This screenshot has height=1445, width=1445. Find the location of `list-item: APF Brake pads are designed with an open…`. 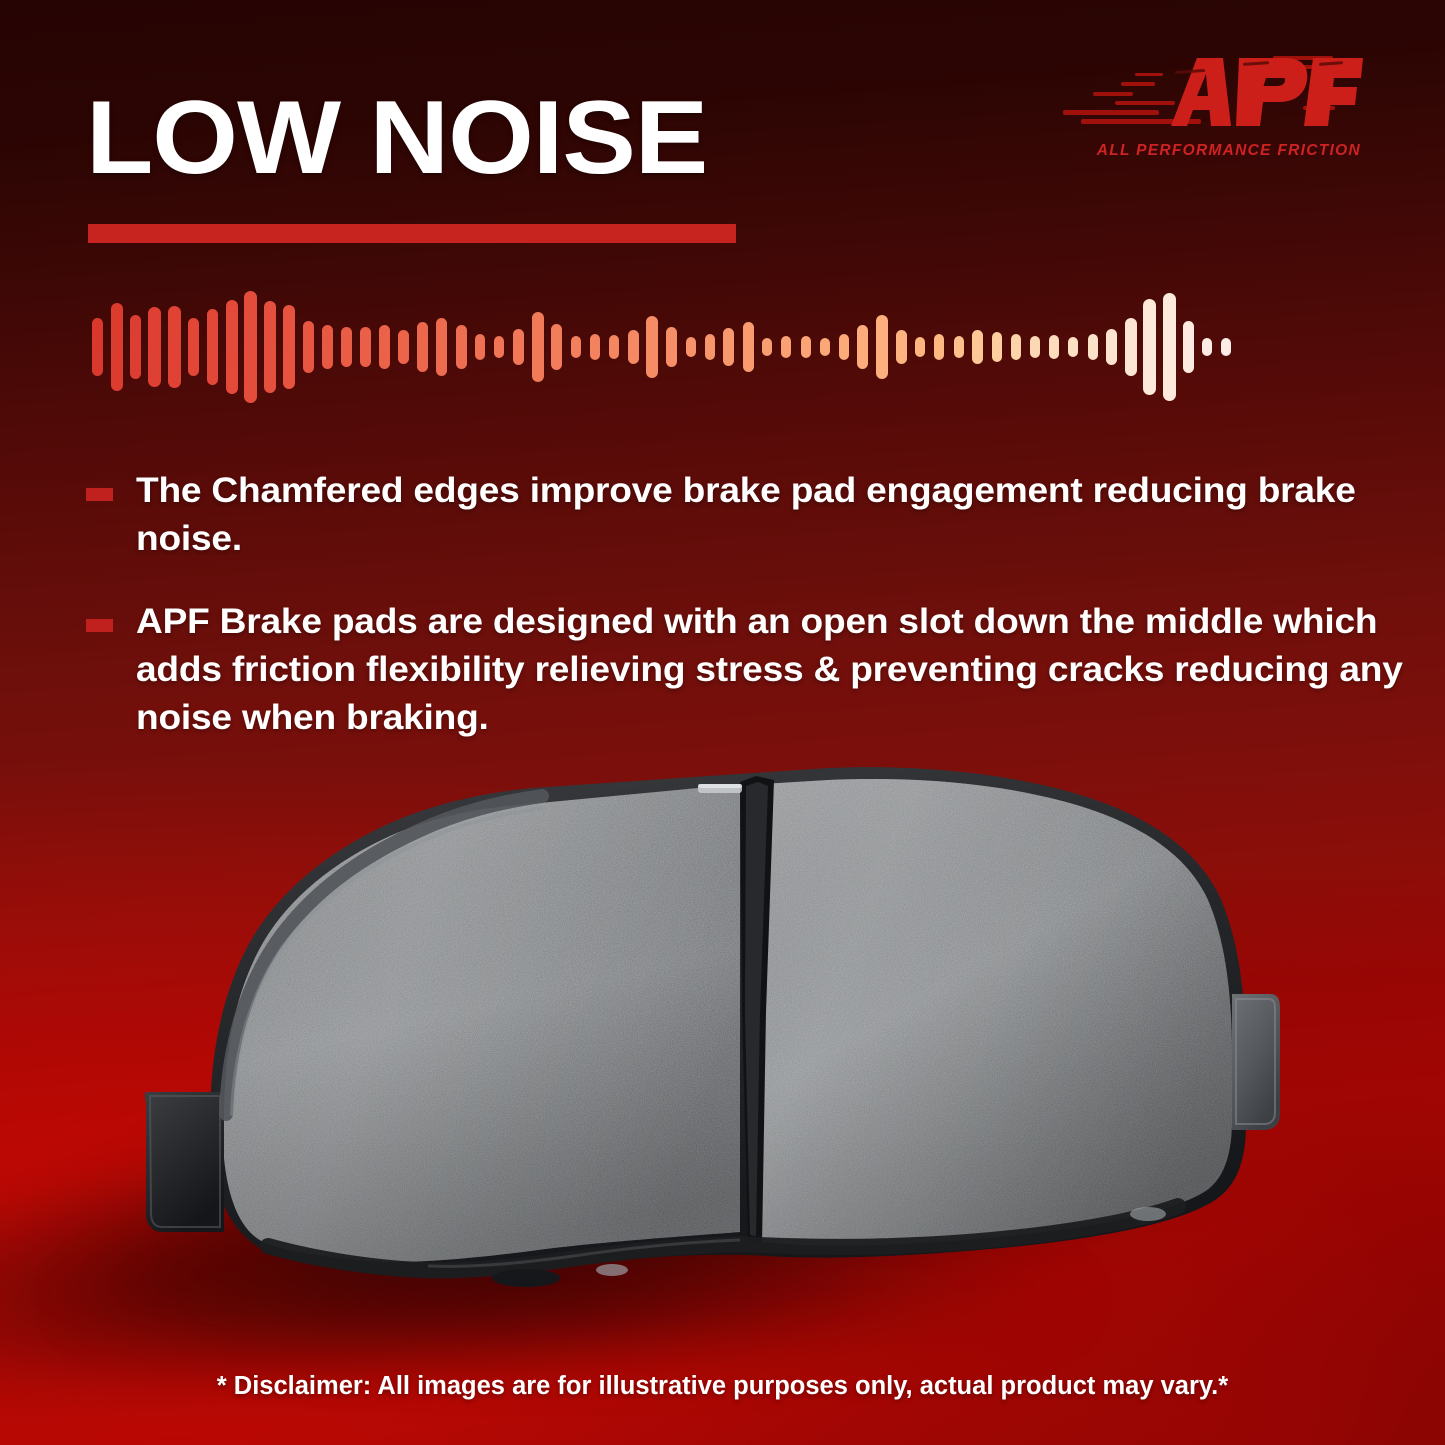

list-item: APF Brake pads are designed with an open… is located at coordinates (744, 669).